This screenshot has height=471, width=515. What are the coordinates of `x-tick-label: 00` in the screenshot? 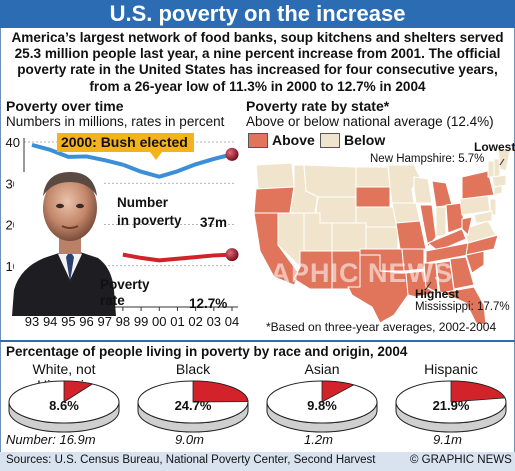 It's located at (159, 321).